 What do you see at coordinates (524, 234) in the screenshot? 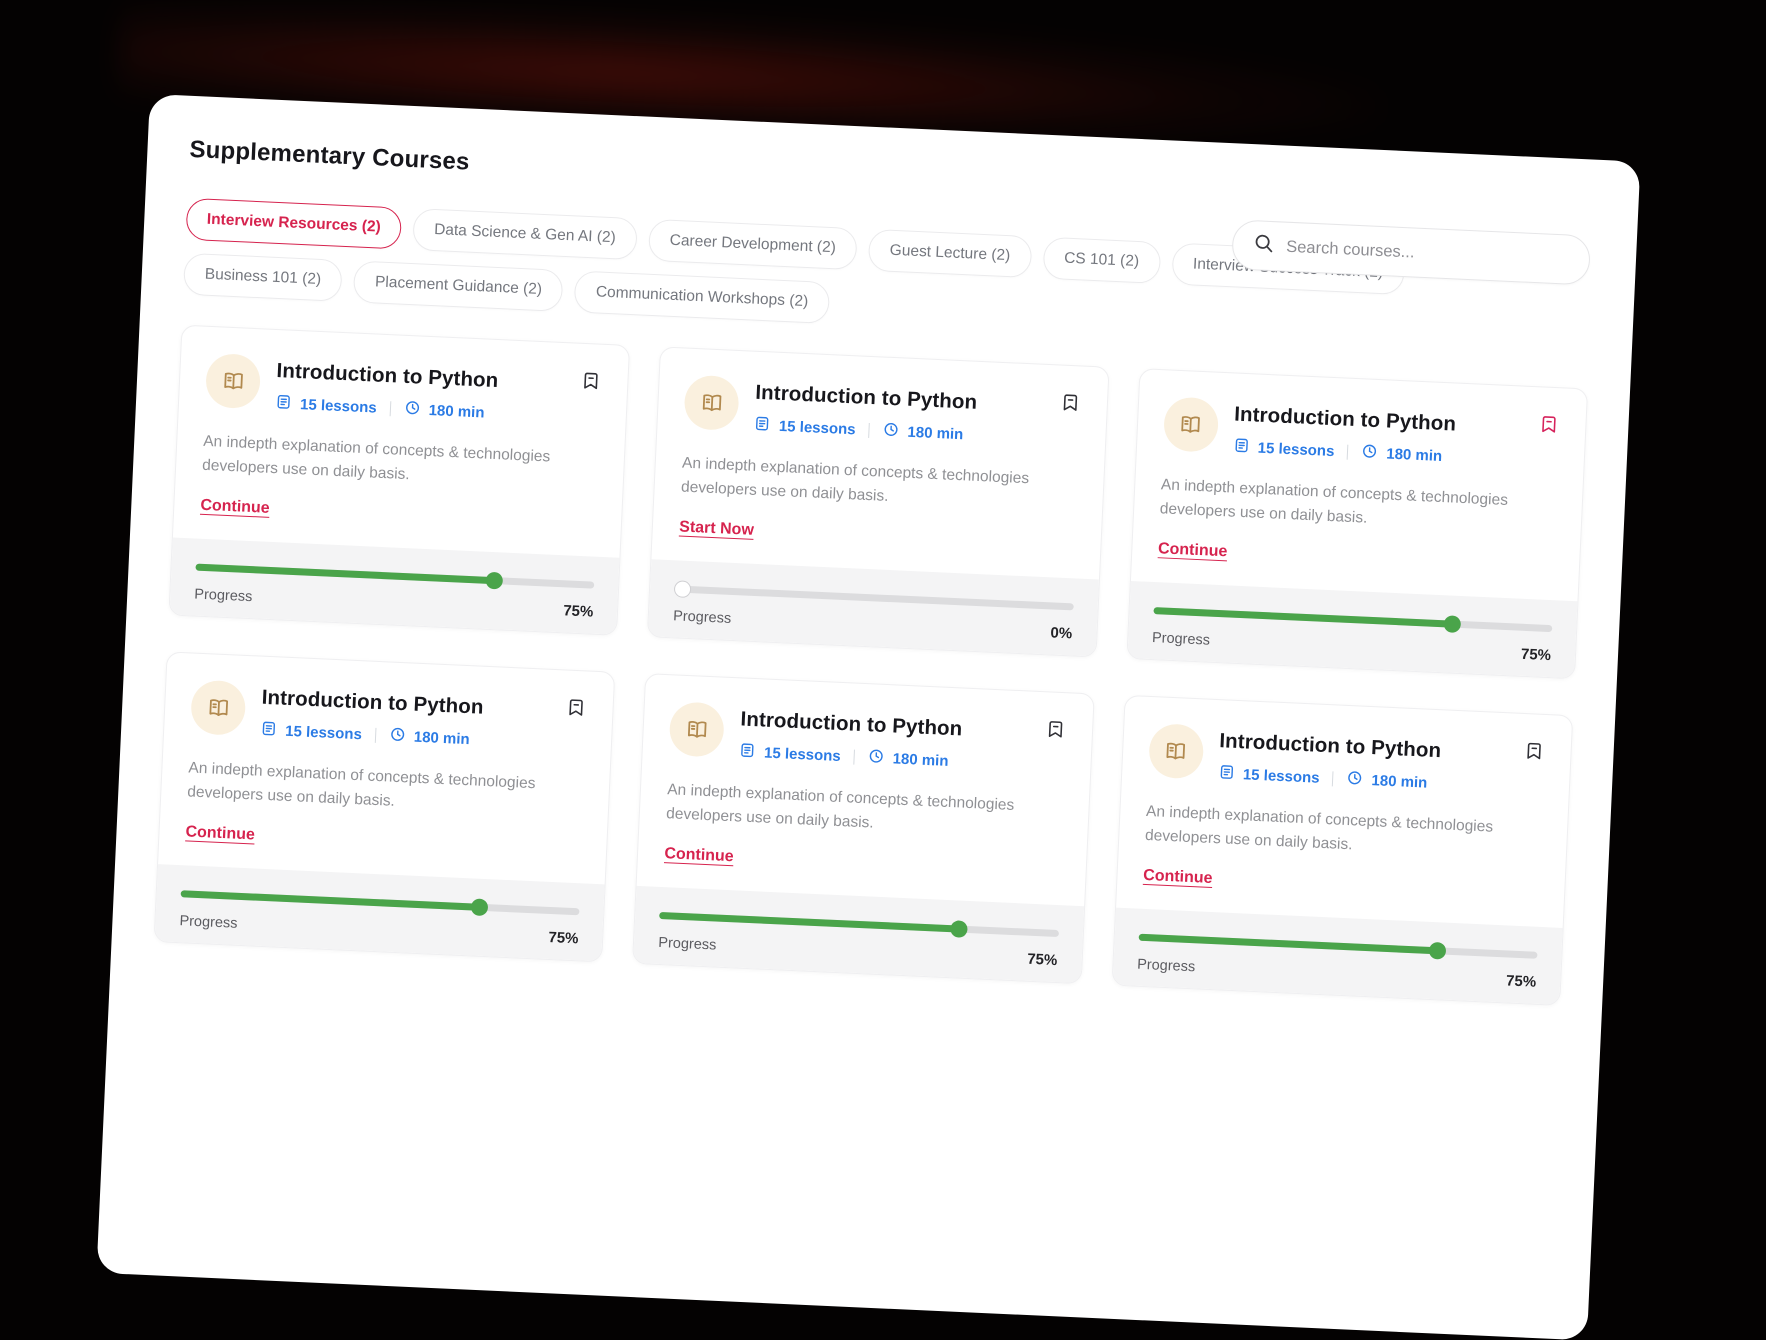
I see `filter-chip-data-science: Data Science & Gen AI (2)` at bounding box center [524, 234].